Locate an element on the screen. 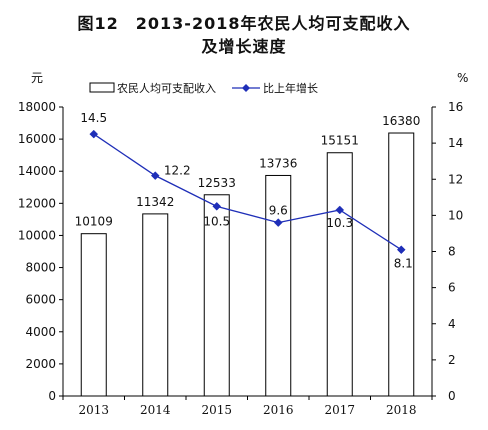 This screenshot has width=488, height=430. left-tick-label: 6000 is located at coordinates (40, 300).